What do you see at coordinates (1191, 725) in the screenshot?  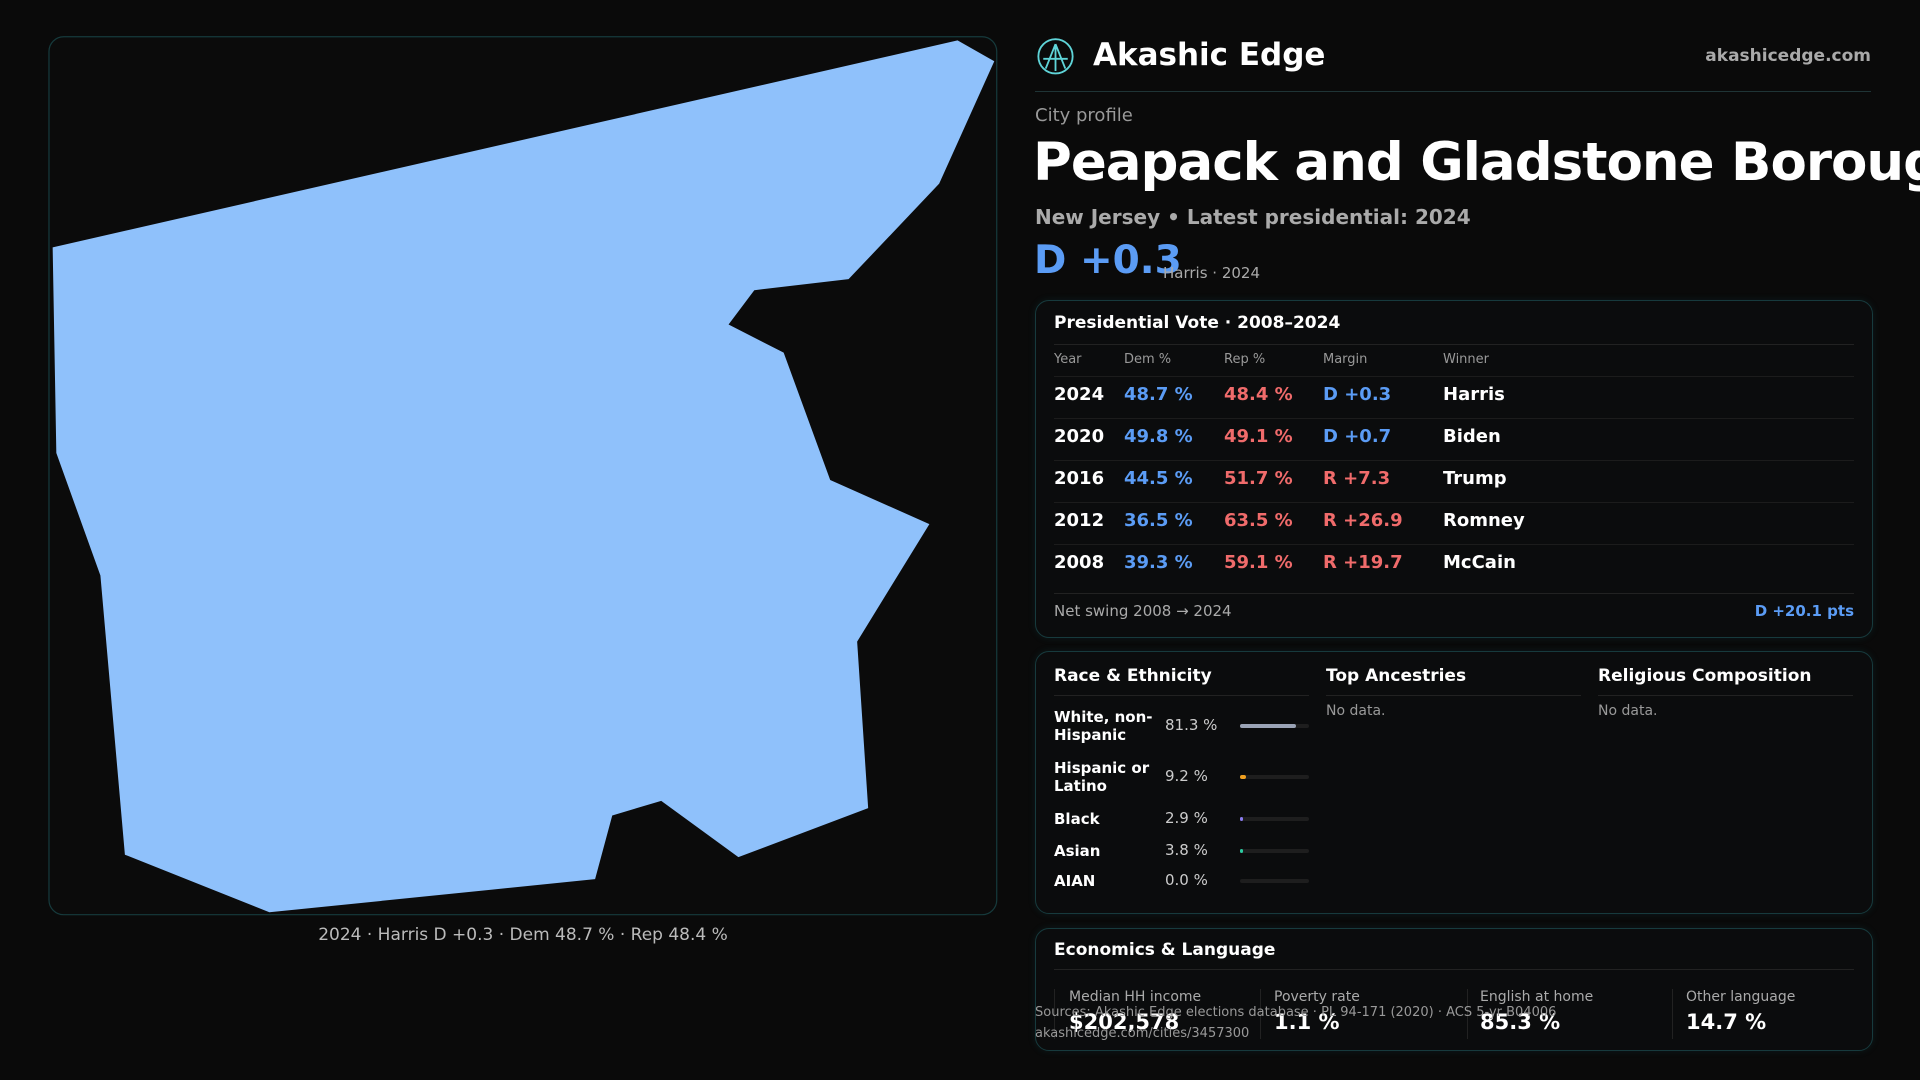 I see `race-pct: 81.3 %` at bounding box center [1191, 725].